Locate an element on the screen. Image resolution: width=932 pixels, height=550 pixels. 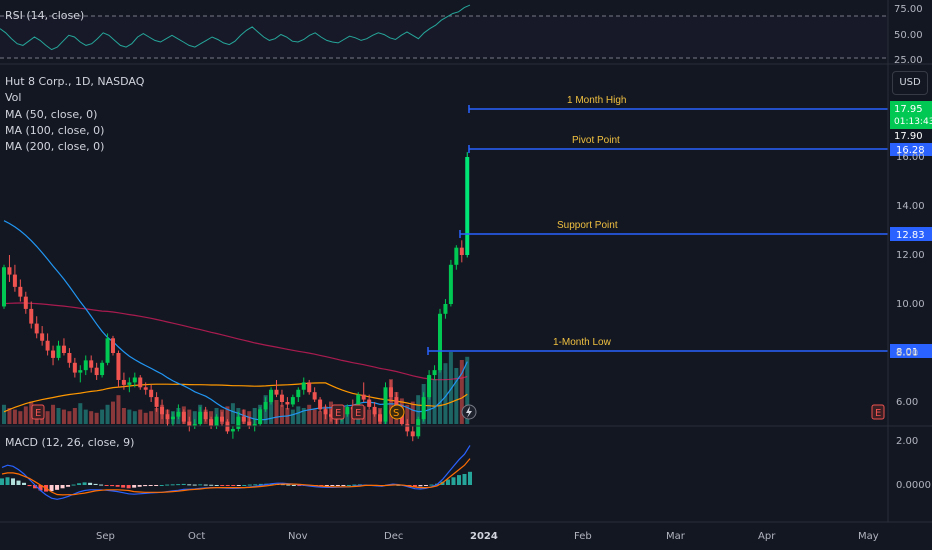
event-marker-lightning is located at coordinates (469, 412).